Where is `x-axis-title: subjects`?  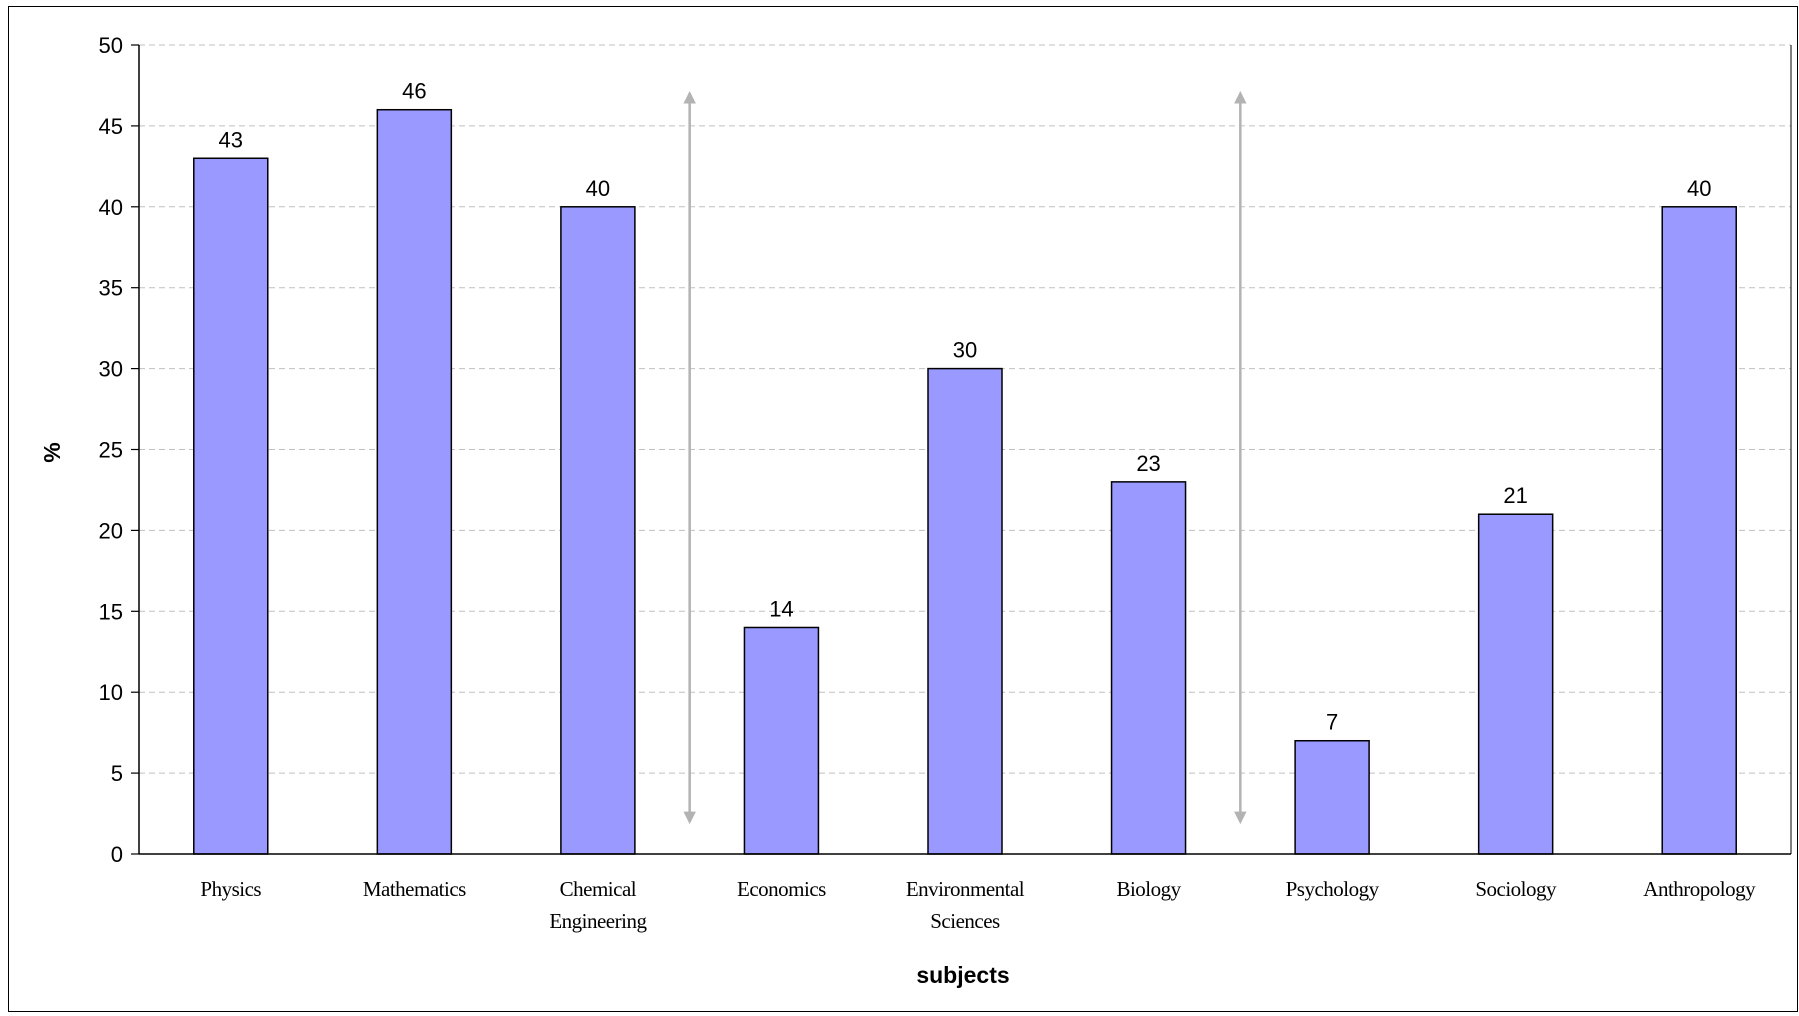
x-axis-title: subjects is located at coordinates (962, 975).